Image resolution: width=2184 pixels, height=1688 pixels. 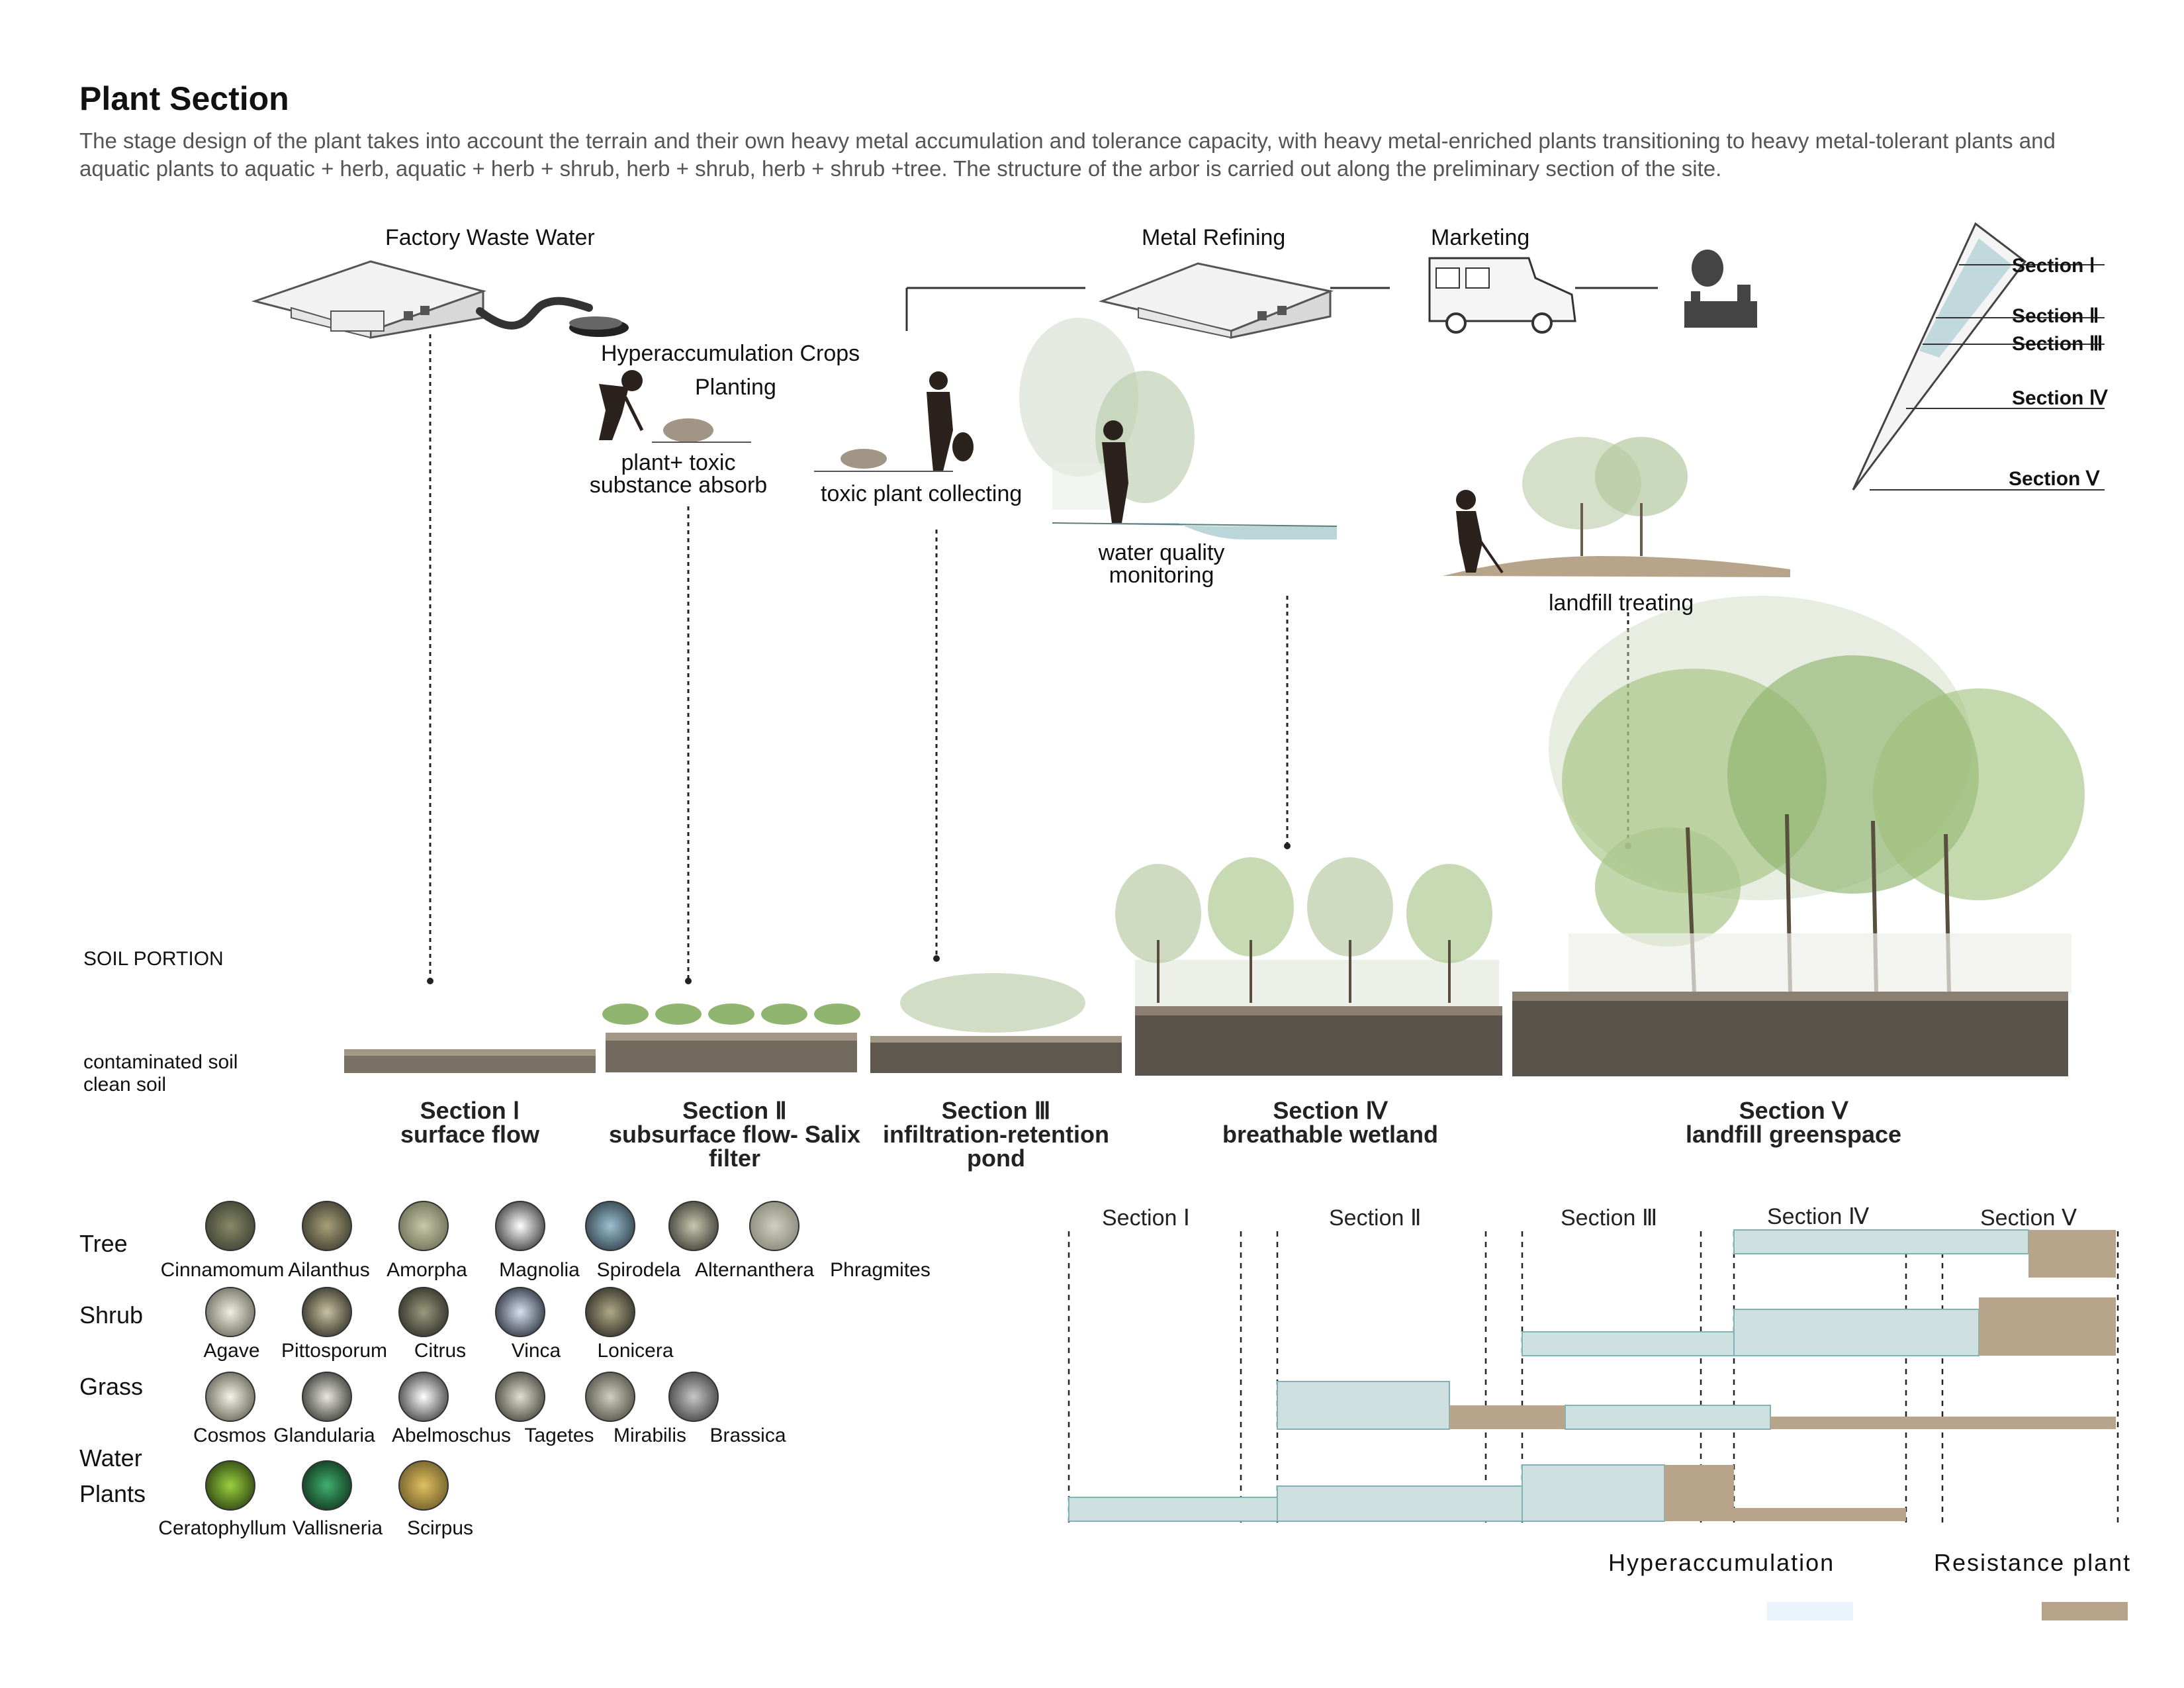 I want to click on plant-photo-tagetes, so click(x=520, y=1397).